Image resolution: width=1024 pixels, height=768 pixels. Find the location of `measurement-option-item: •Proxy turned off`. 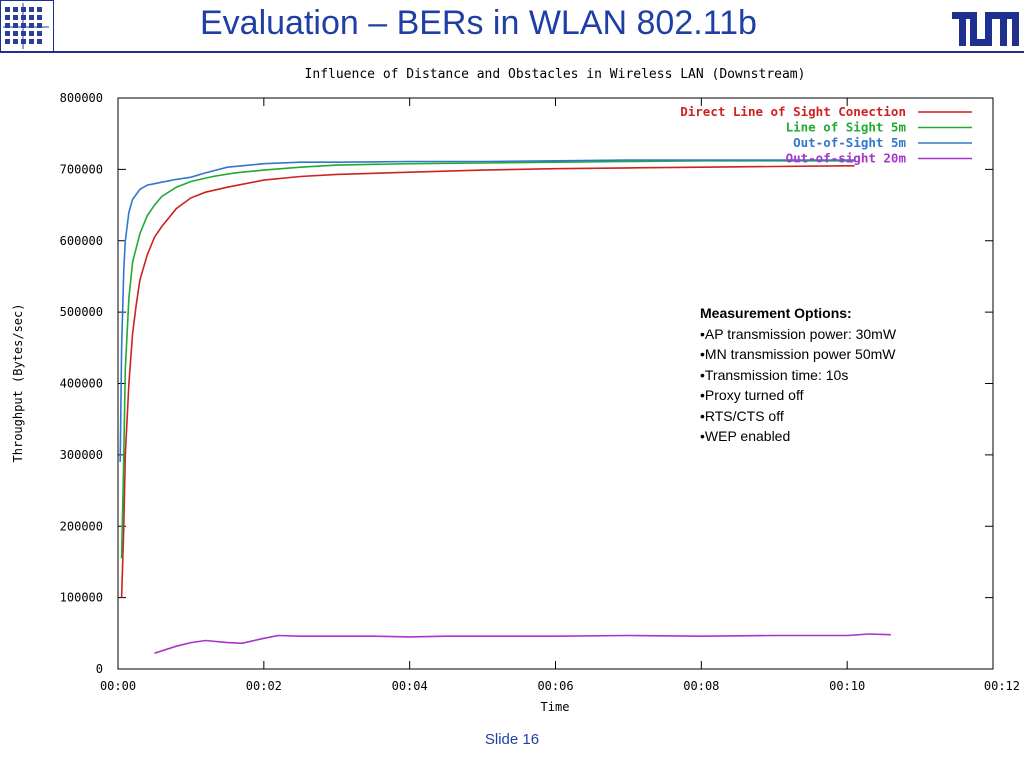

measurement-option-item: •Proxy turned off is located at coordinates (752, 395).